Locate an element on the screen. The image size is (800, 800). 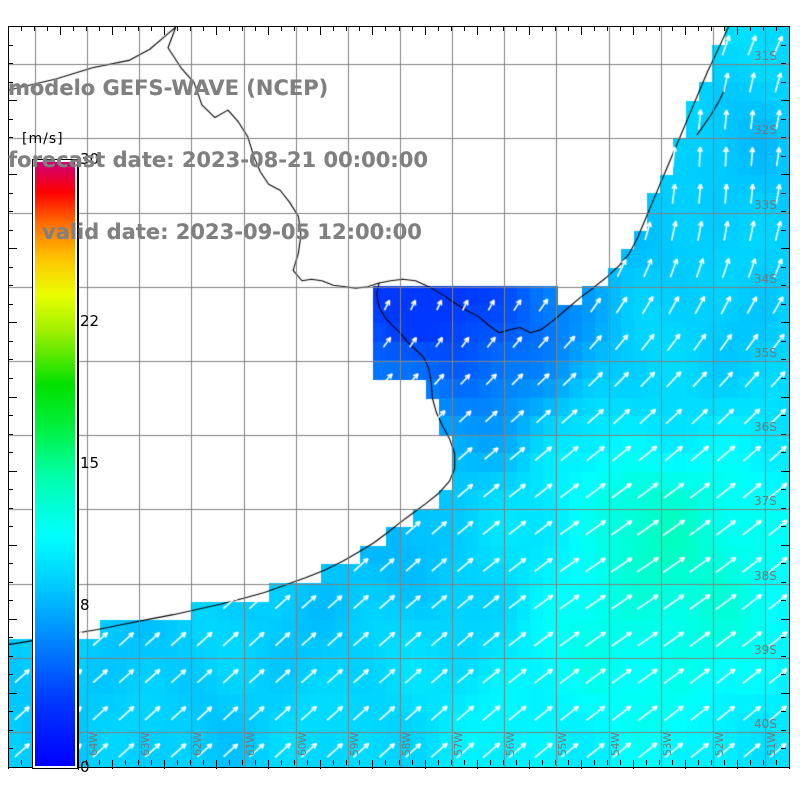
colorbar-gradient is located at coordinates (55, 464).